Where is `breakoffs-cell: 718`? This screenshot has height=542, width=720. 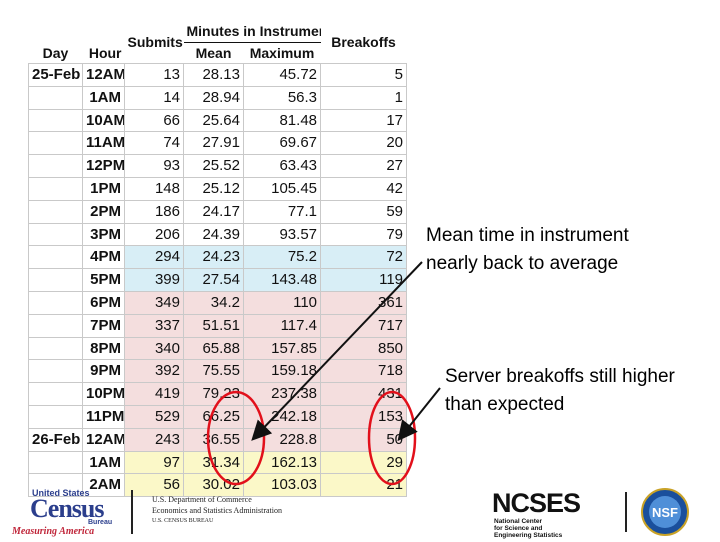
breakoffs-cell: 718 is located at coordinates (364, 371).